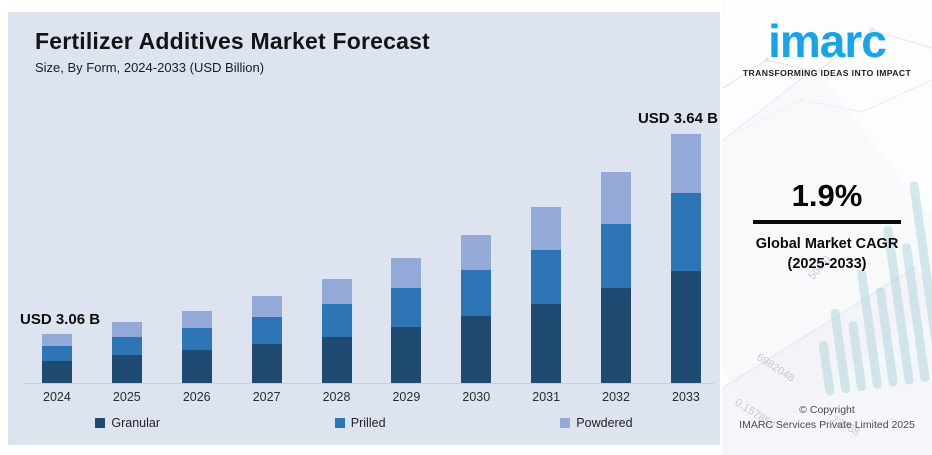 Image resolution: width=932 pixels, height=455 pixels. What do you see at coordinates (196, 397) in the screenshot?
I see `x-tick-2026: 2026` at bounding box center [196, 397].